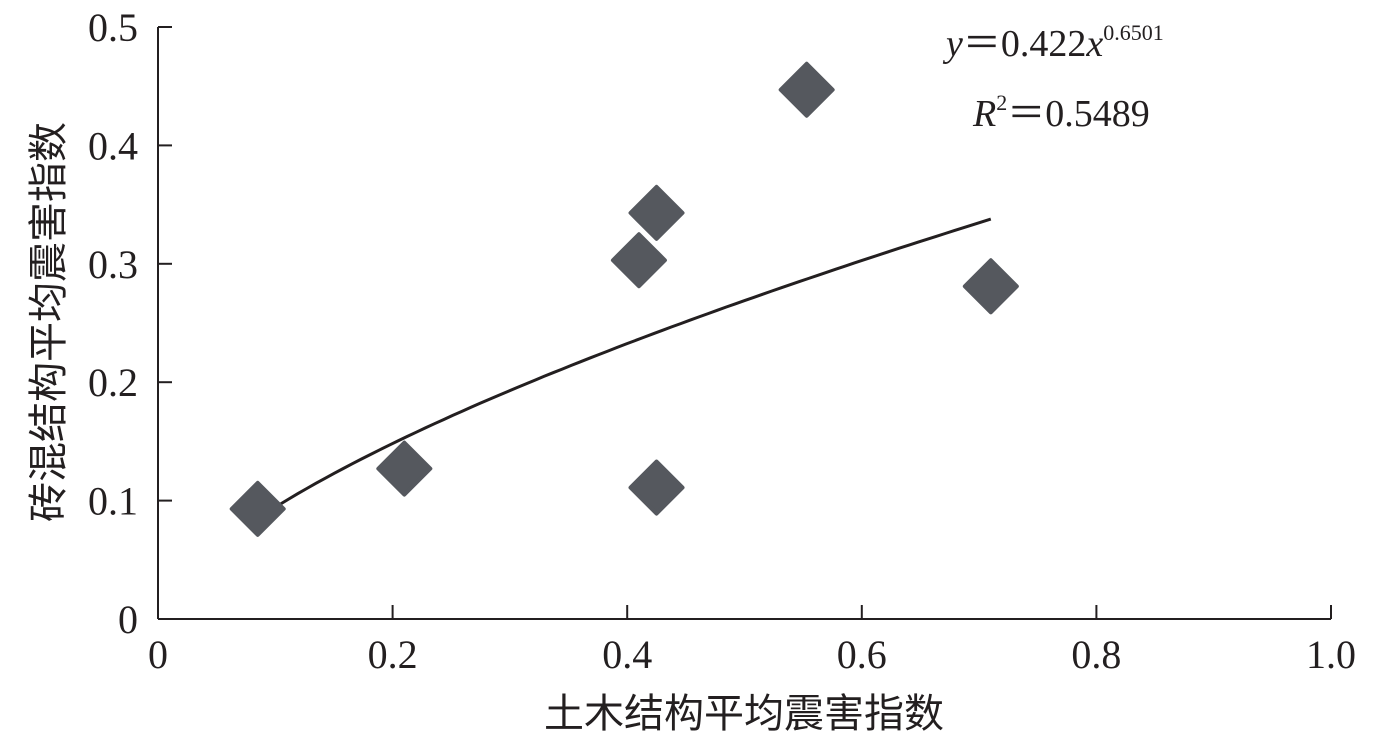 The image size is (1378, 742). Describe the element at coordinates (1001, 102) in the screenshot. I see `r2-superscript: 2` at that location.